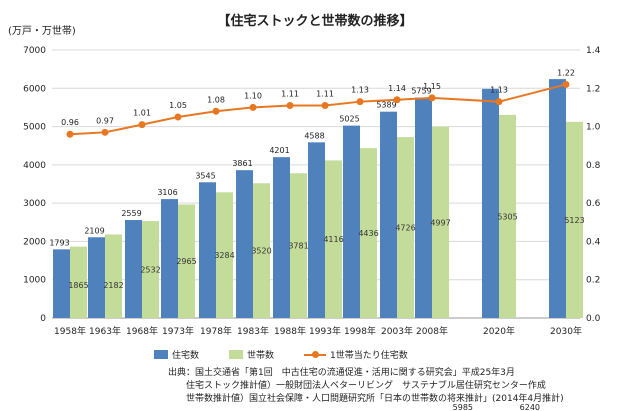 This screenshot has width=630, height=411. I want to click on x-tick-label: 2008年, so click(432, 331).